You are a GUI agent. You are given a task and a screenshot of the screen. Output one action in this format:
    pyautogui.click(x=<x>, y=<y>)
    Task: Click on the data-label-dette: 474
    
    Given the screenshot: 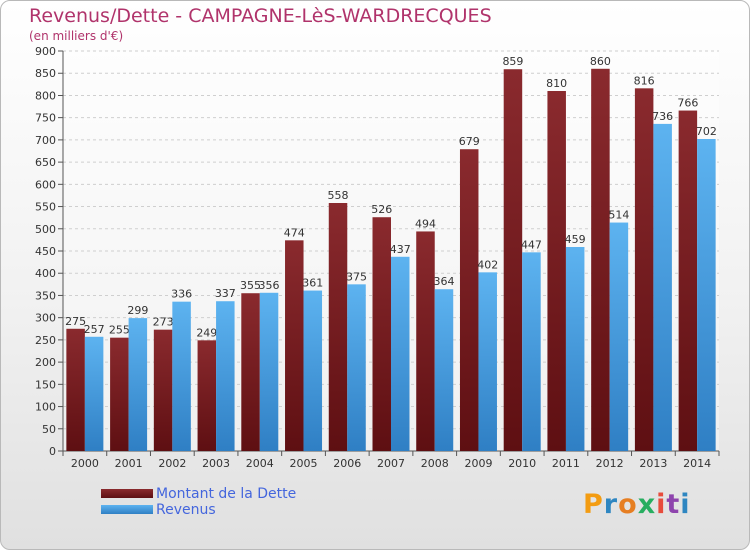 What is the action you would take?
    pyautogui.click(x=294, y=232)
    